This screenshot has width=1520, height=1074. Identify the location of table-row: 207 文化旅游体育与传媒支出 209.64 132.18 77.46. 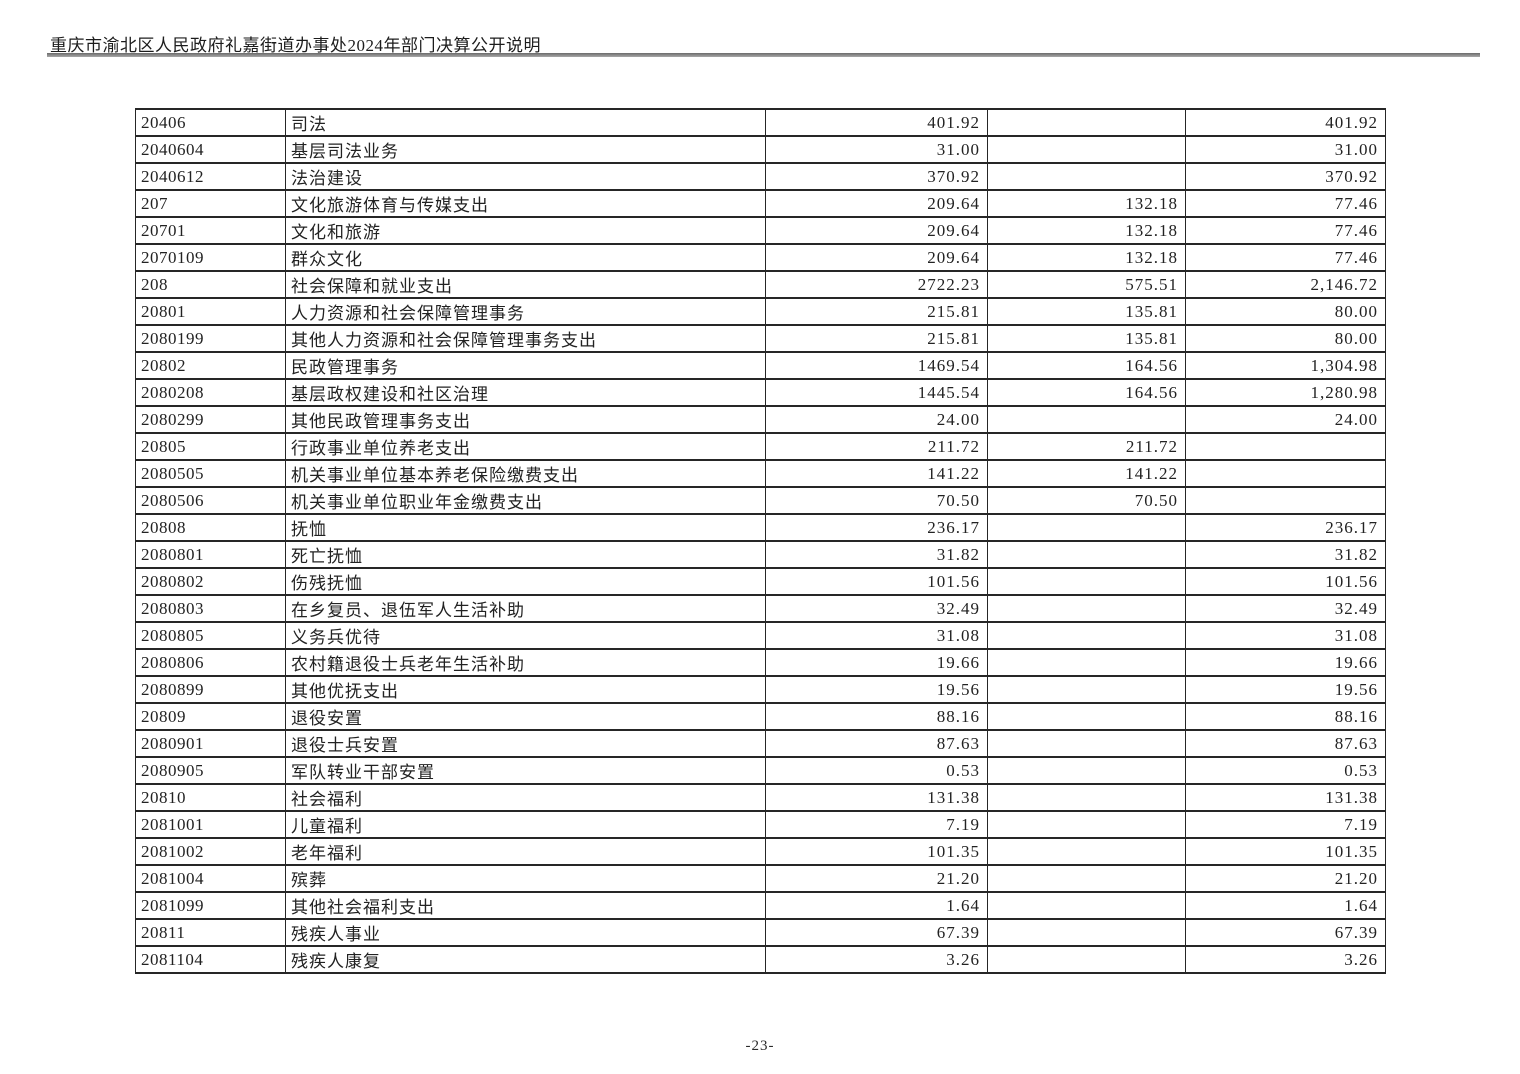
(760, 203).